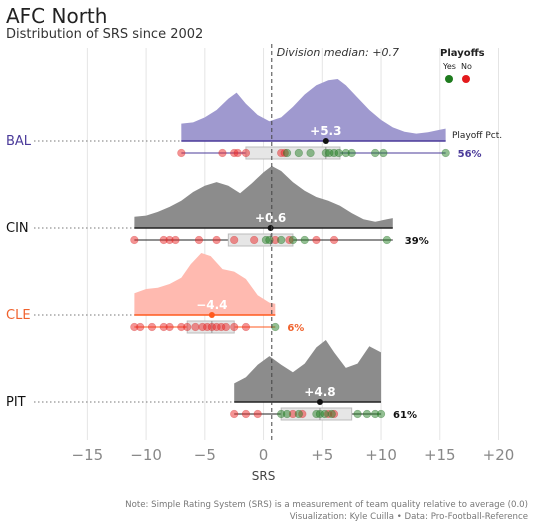 This screenshot has height=528, width=534. I want to click on density-cin, so click(263, 197).